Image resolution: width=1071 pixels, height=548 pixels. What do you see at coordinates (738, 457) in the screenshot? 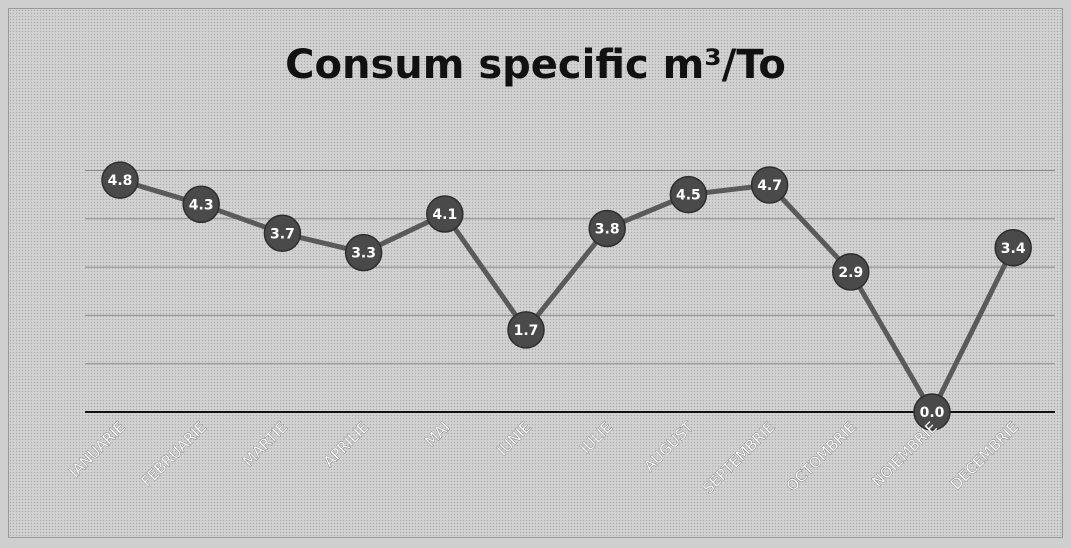
I see `x-tick-label: SEPTEMBRIE` at bounding box center [738, 457].